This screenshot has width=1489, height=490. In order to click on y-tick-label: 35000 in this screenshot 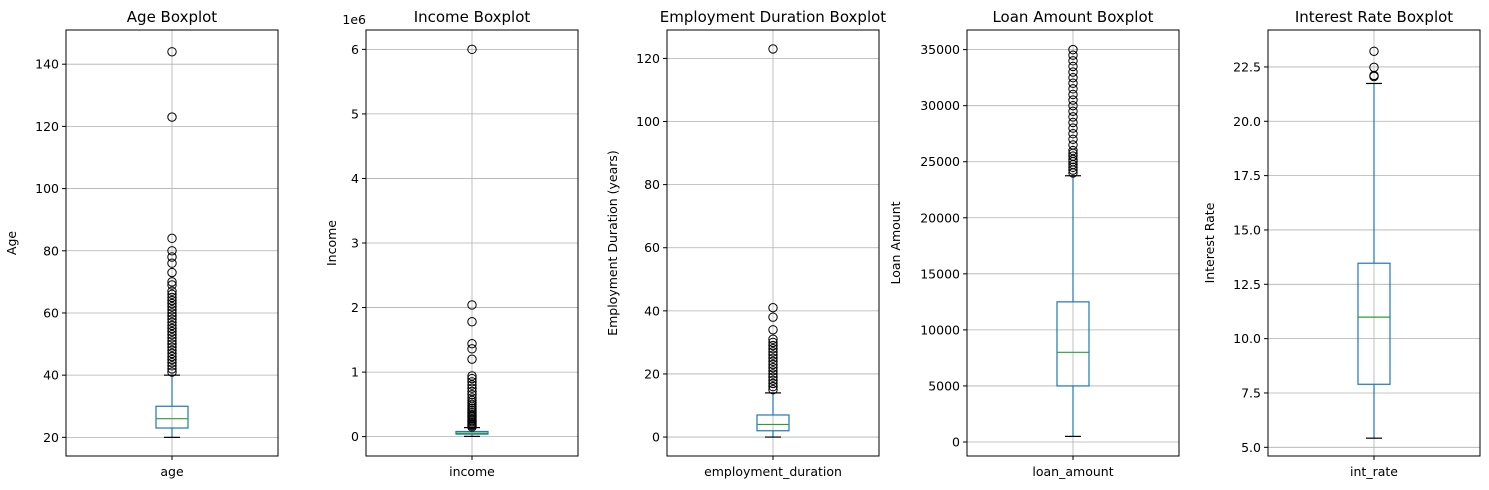, I will do `click(940, 49)`.